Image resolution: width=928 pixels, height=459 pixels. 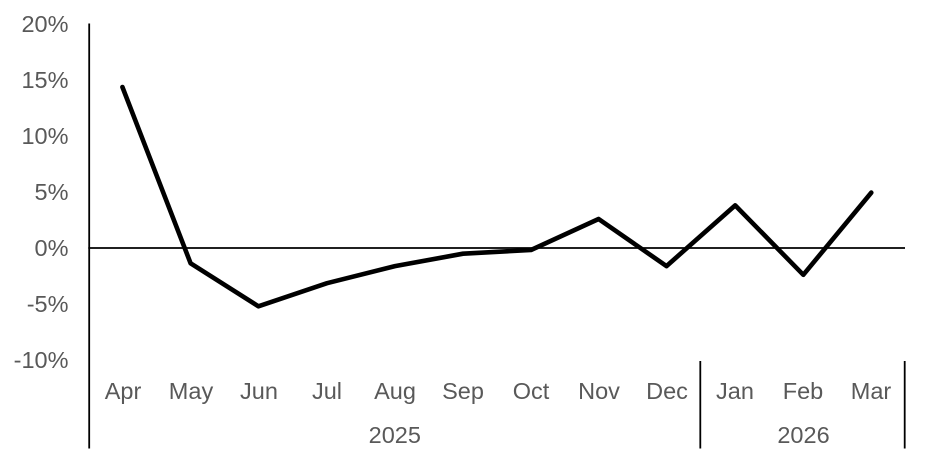 What do you see at coordinates (531, 391) in the screenshot?
I see `svg-text: Oct` at bounding box center [531, 391].